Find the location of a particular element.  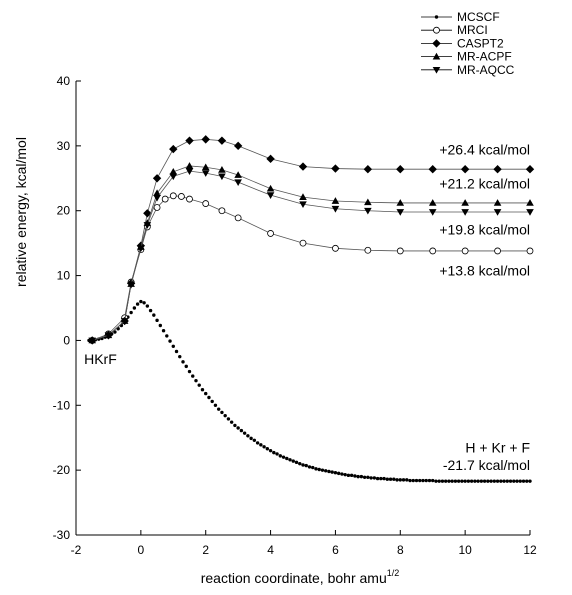

x-tick-label: -2 is located at coordinates (76, 550).